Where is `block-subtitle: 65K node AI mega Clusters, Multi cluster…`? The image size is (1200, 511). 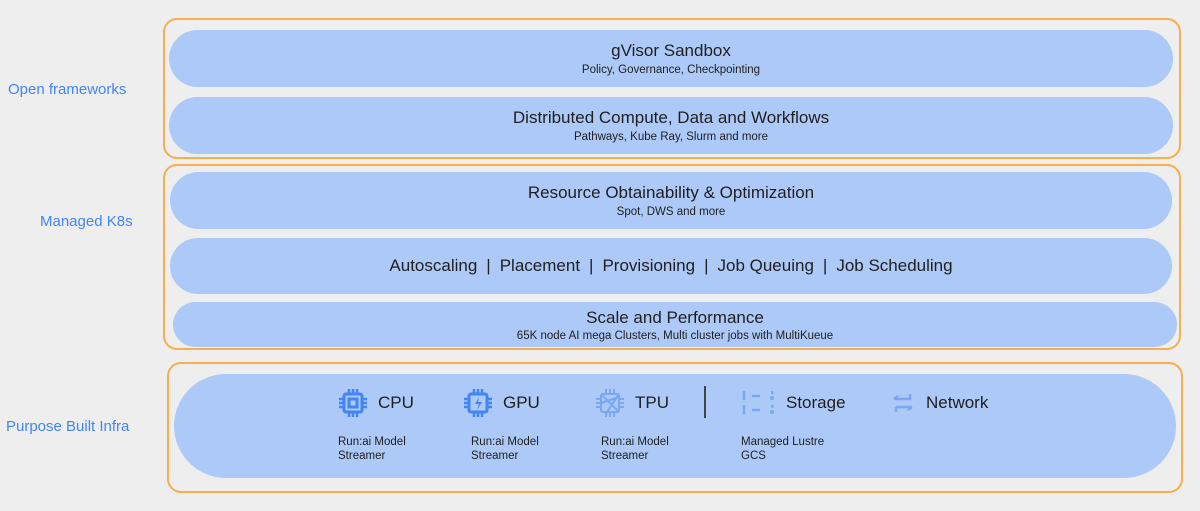
block-subtitle: 65K node AI mega Clusters, Multi cluster… is located at coordinates (675, 335).